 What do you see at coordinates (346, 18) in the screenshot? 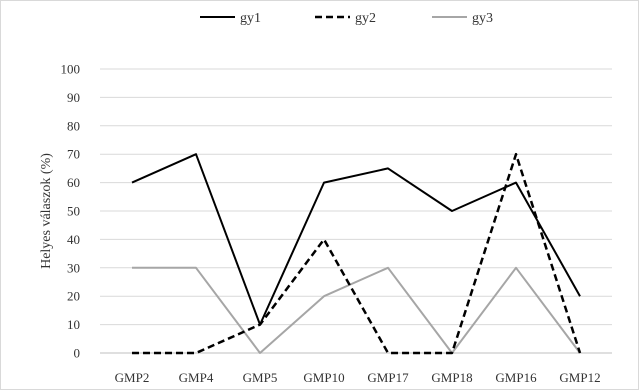
I see `legend: gy1 gy2 gy3` at bounding box center [346, 18].